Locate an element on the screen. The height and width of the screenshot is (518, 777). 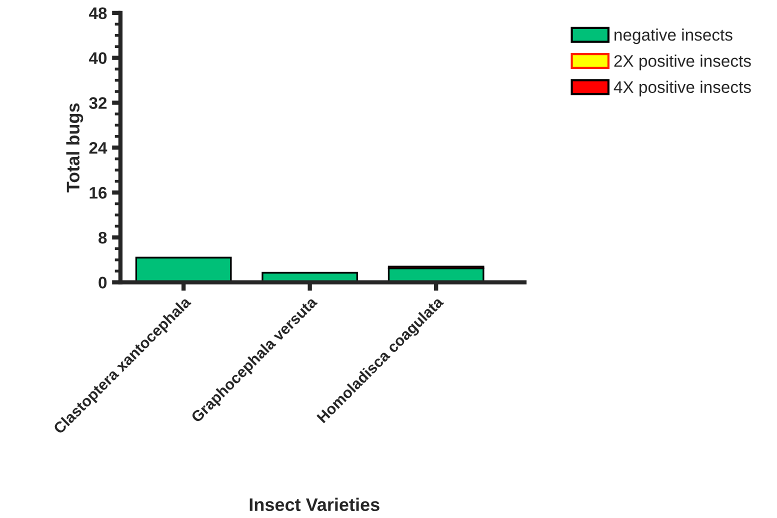
y-axis-title: Total bugs is located at coordinates (75, 147).